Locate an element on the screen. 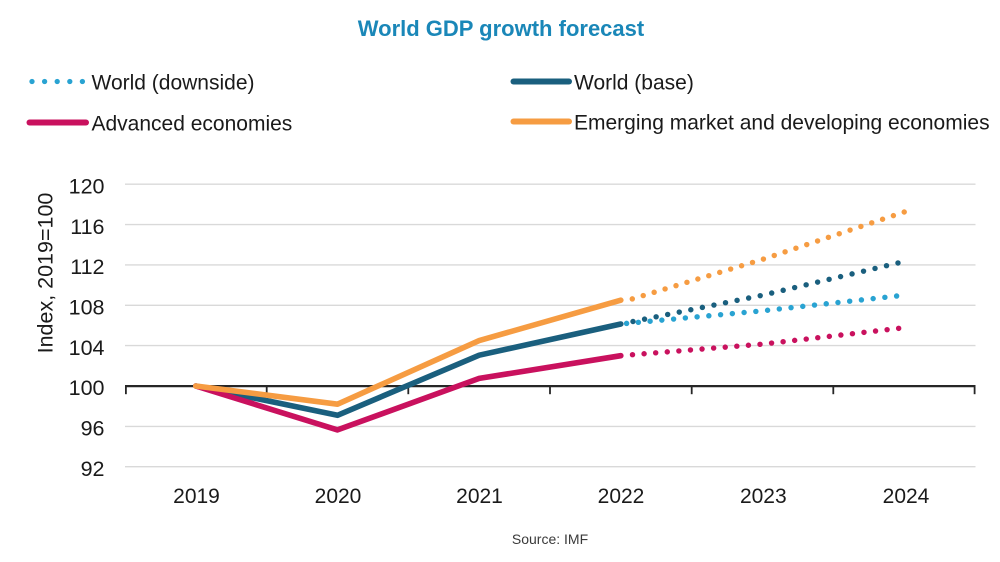  svg-text: 120 is located at coordinates (87, 186).